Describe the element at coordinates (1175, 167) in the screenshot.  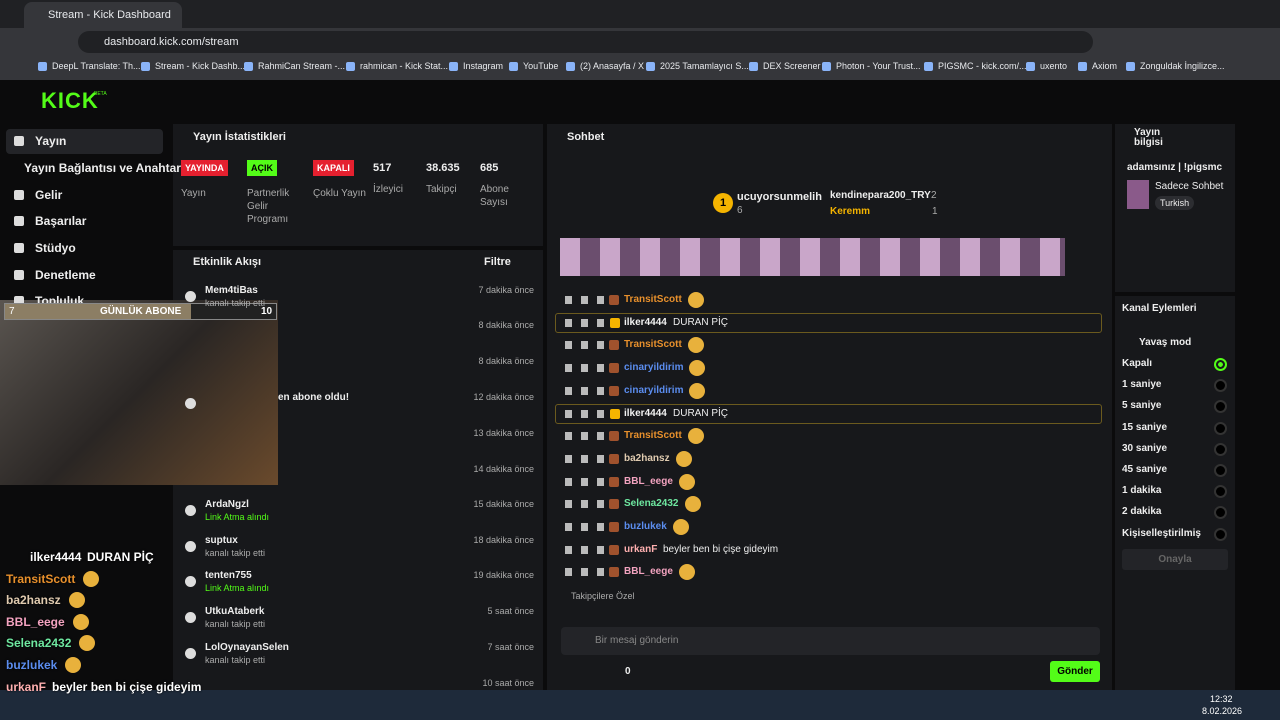
I see `stream-title: adamsınız | !pigsmc` at that location.